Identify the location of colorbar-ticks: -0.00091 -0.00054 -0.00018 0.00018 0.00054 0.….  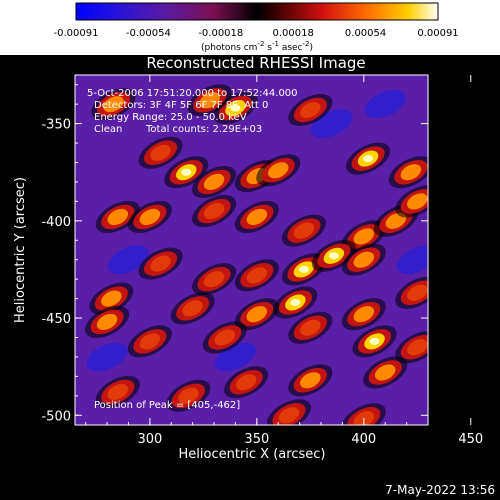
(256, 33).